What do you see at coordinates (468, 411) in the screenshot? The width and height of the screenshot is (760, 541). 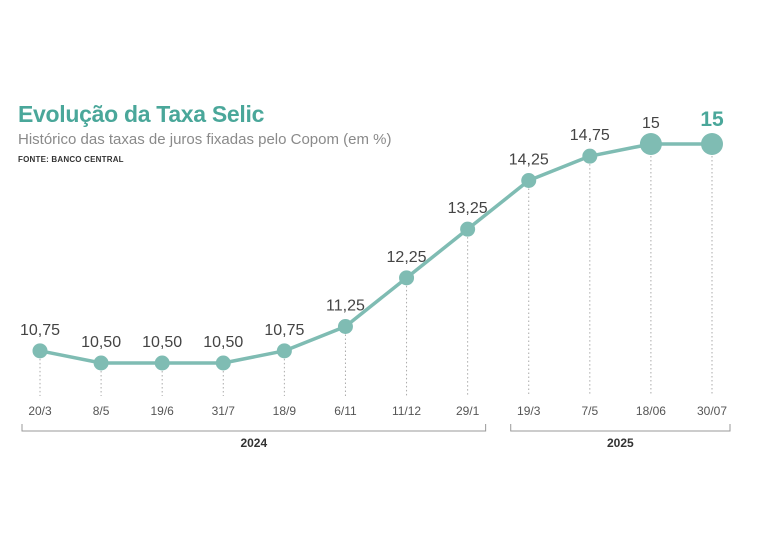 I see `x-tick-label: 29/1` at bounding box center [468, 411].